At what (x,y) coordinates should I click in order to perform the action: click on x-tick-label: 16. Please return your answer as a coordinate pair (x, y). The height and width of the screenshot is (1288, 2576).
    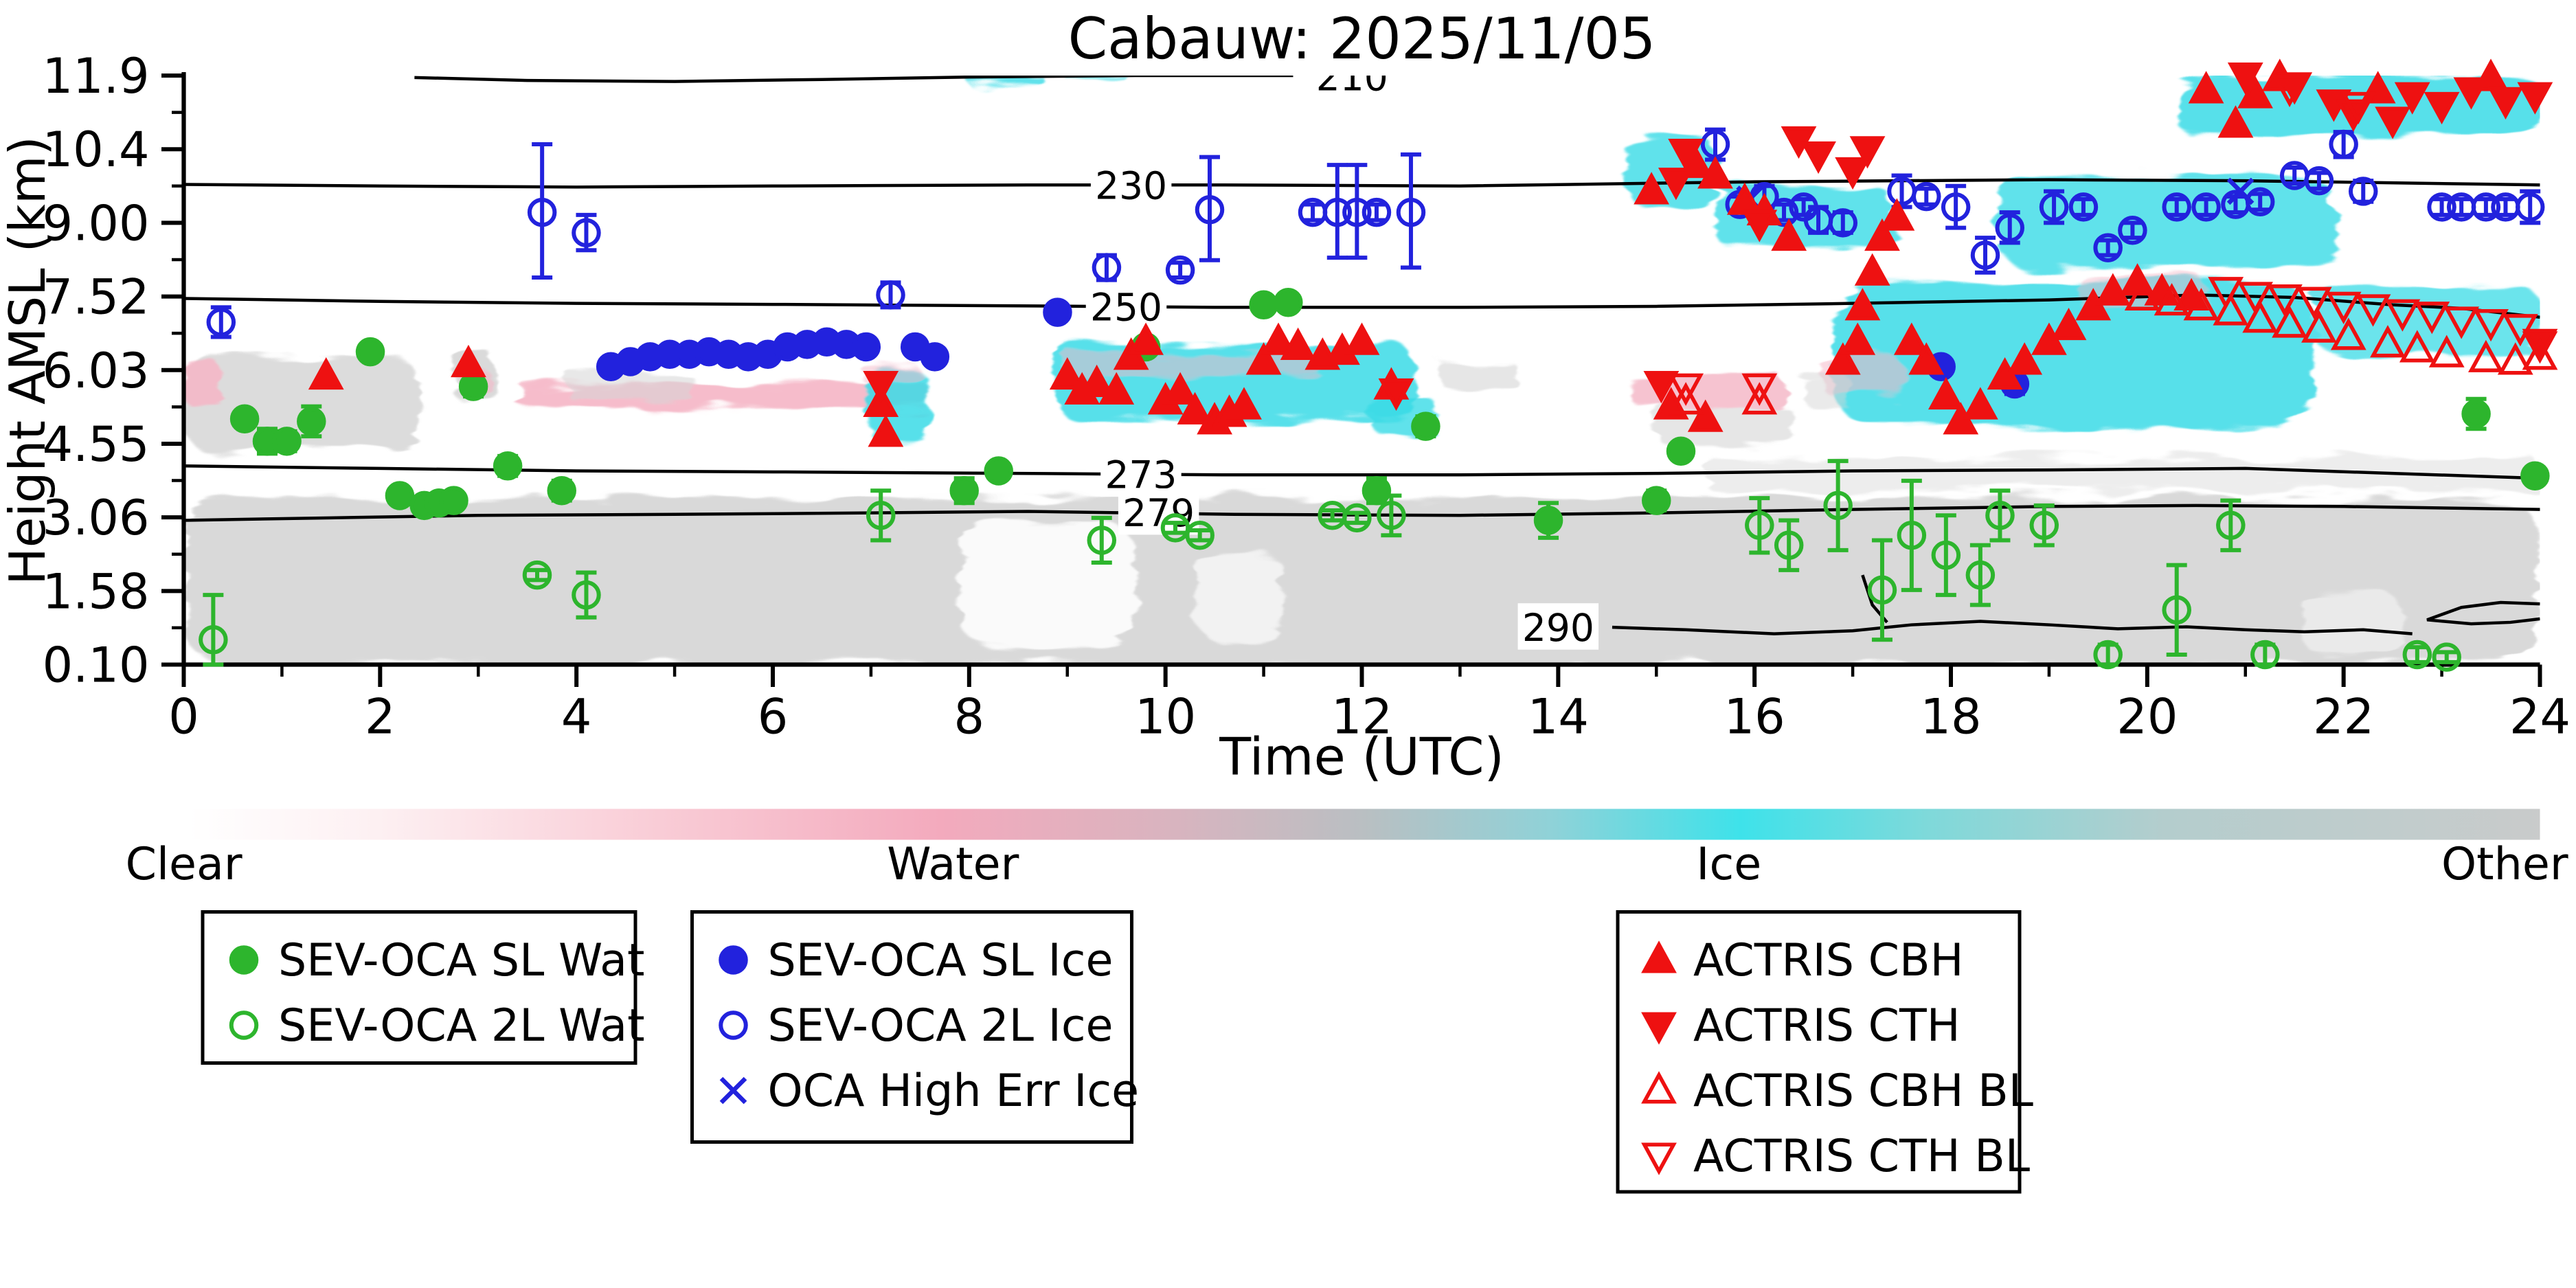
    Looking at the image, I should click on (1754, 717).